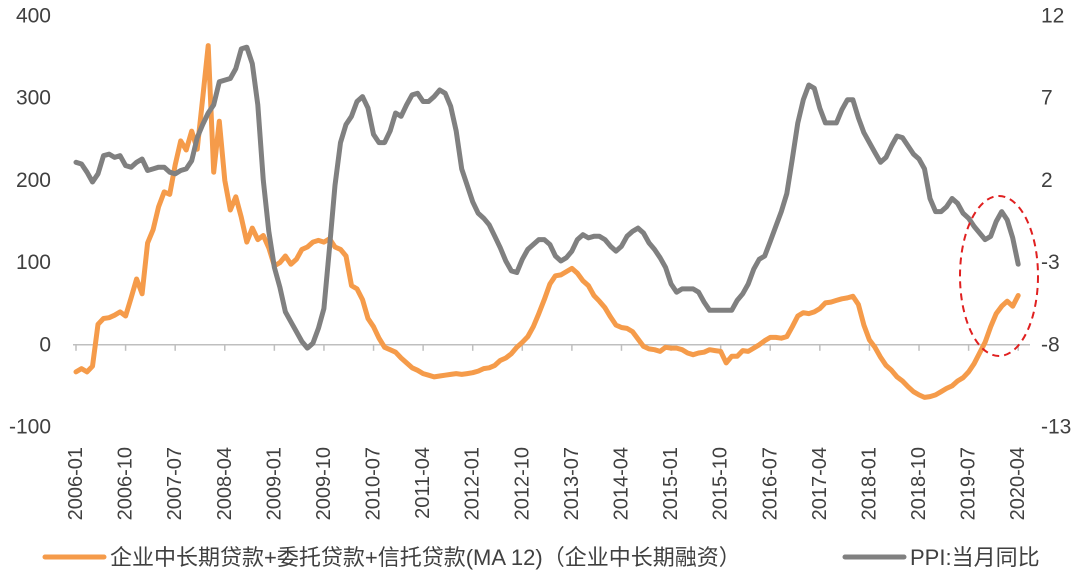  Describe the element at coordinates (1050, 344) in the screenshot. I see `y-right-tick-label: -8` at that location.